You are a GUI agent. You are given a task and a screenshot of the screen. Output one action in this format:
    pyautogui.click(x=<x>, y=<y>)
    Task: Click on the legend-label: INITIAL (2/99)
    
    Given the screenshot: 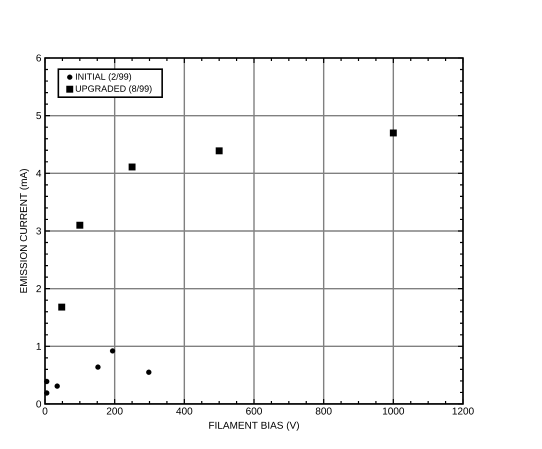 What is the action you would take?
    pyautogui.click(x=104, y=77)
    